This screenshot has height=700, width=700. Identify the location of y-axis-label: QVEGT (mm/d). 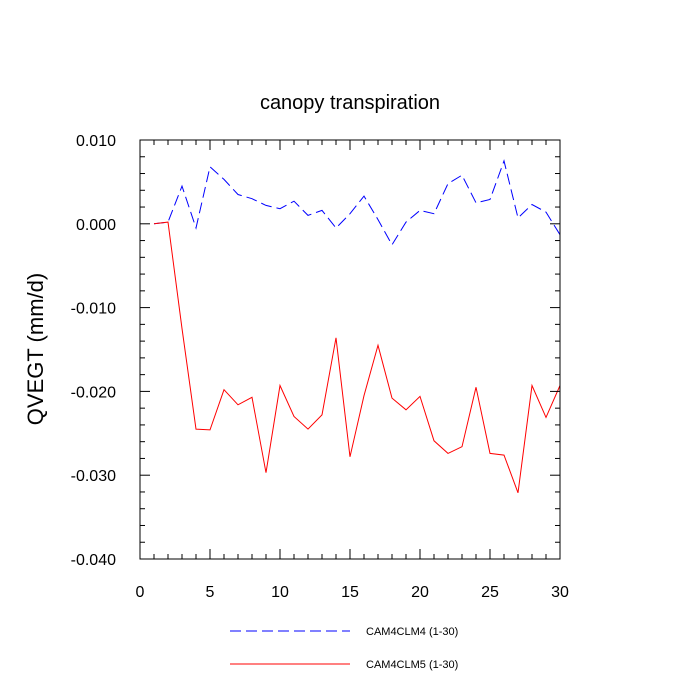
(35, 349).